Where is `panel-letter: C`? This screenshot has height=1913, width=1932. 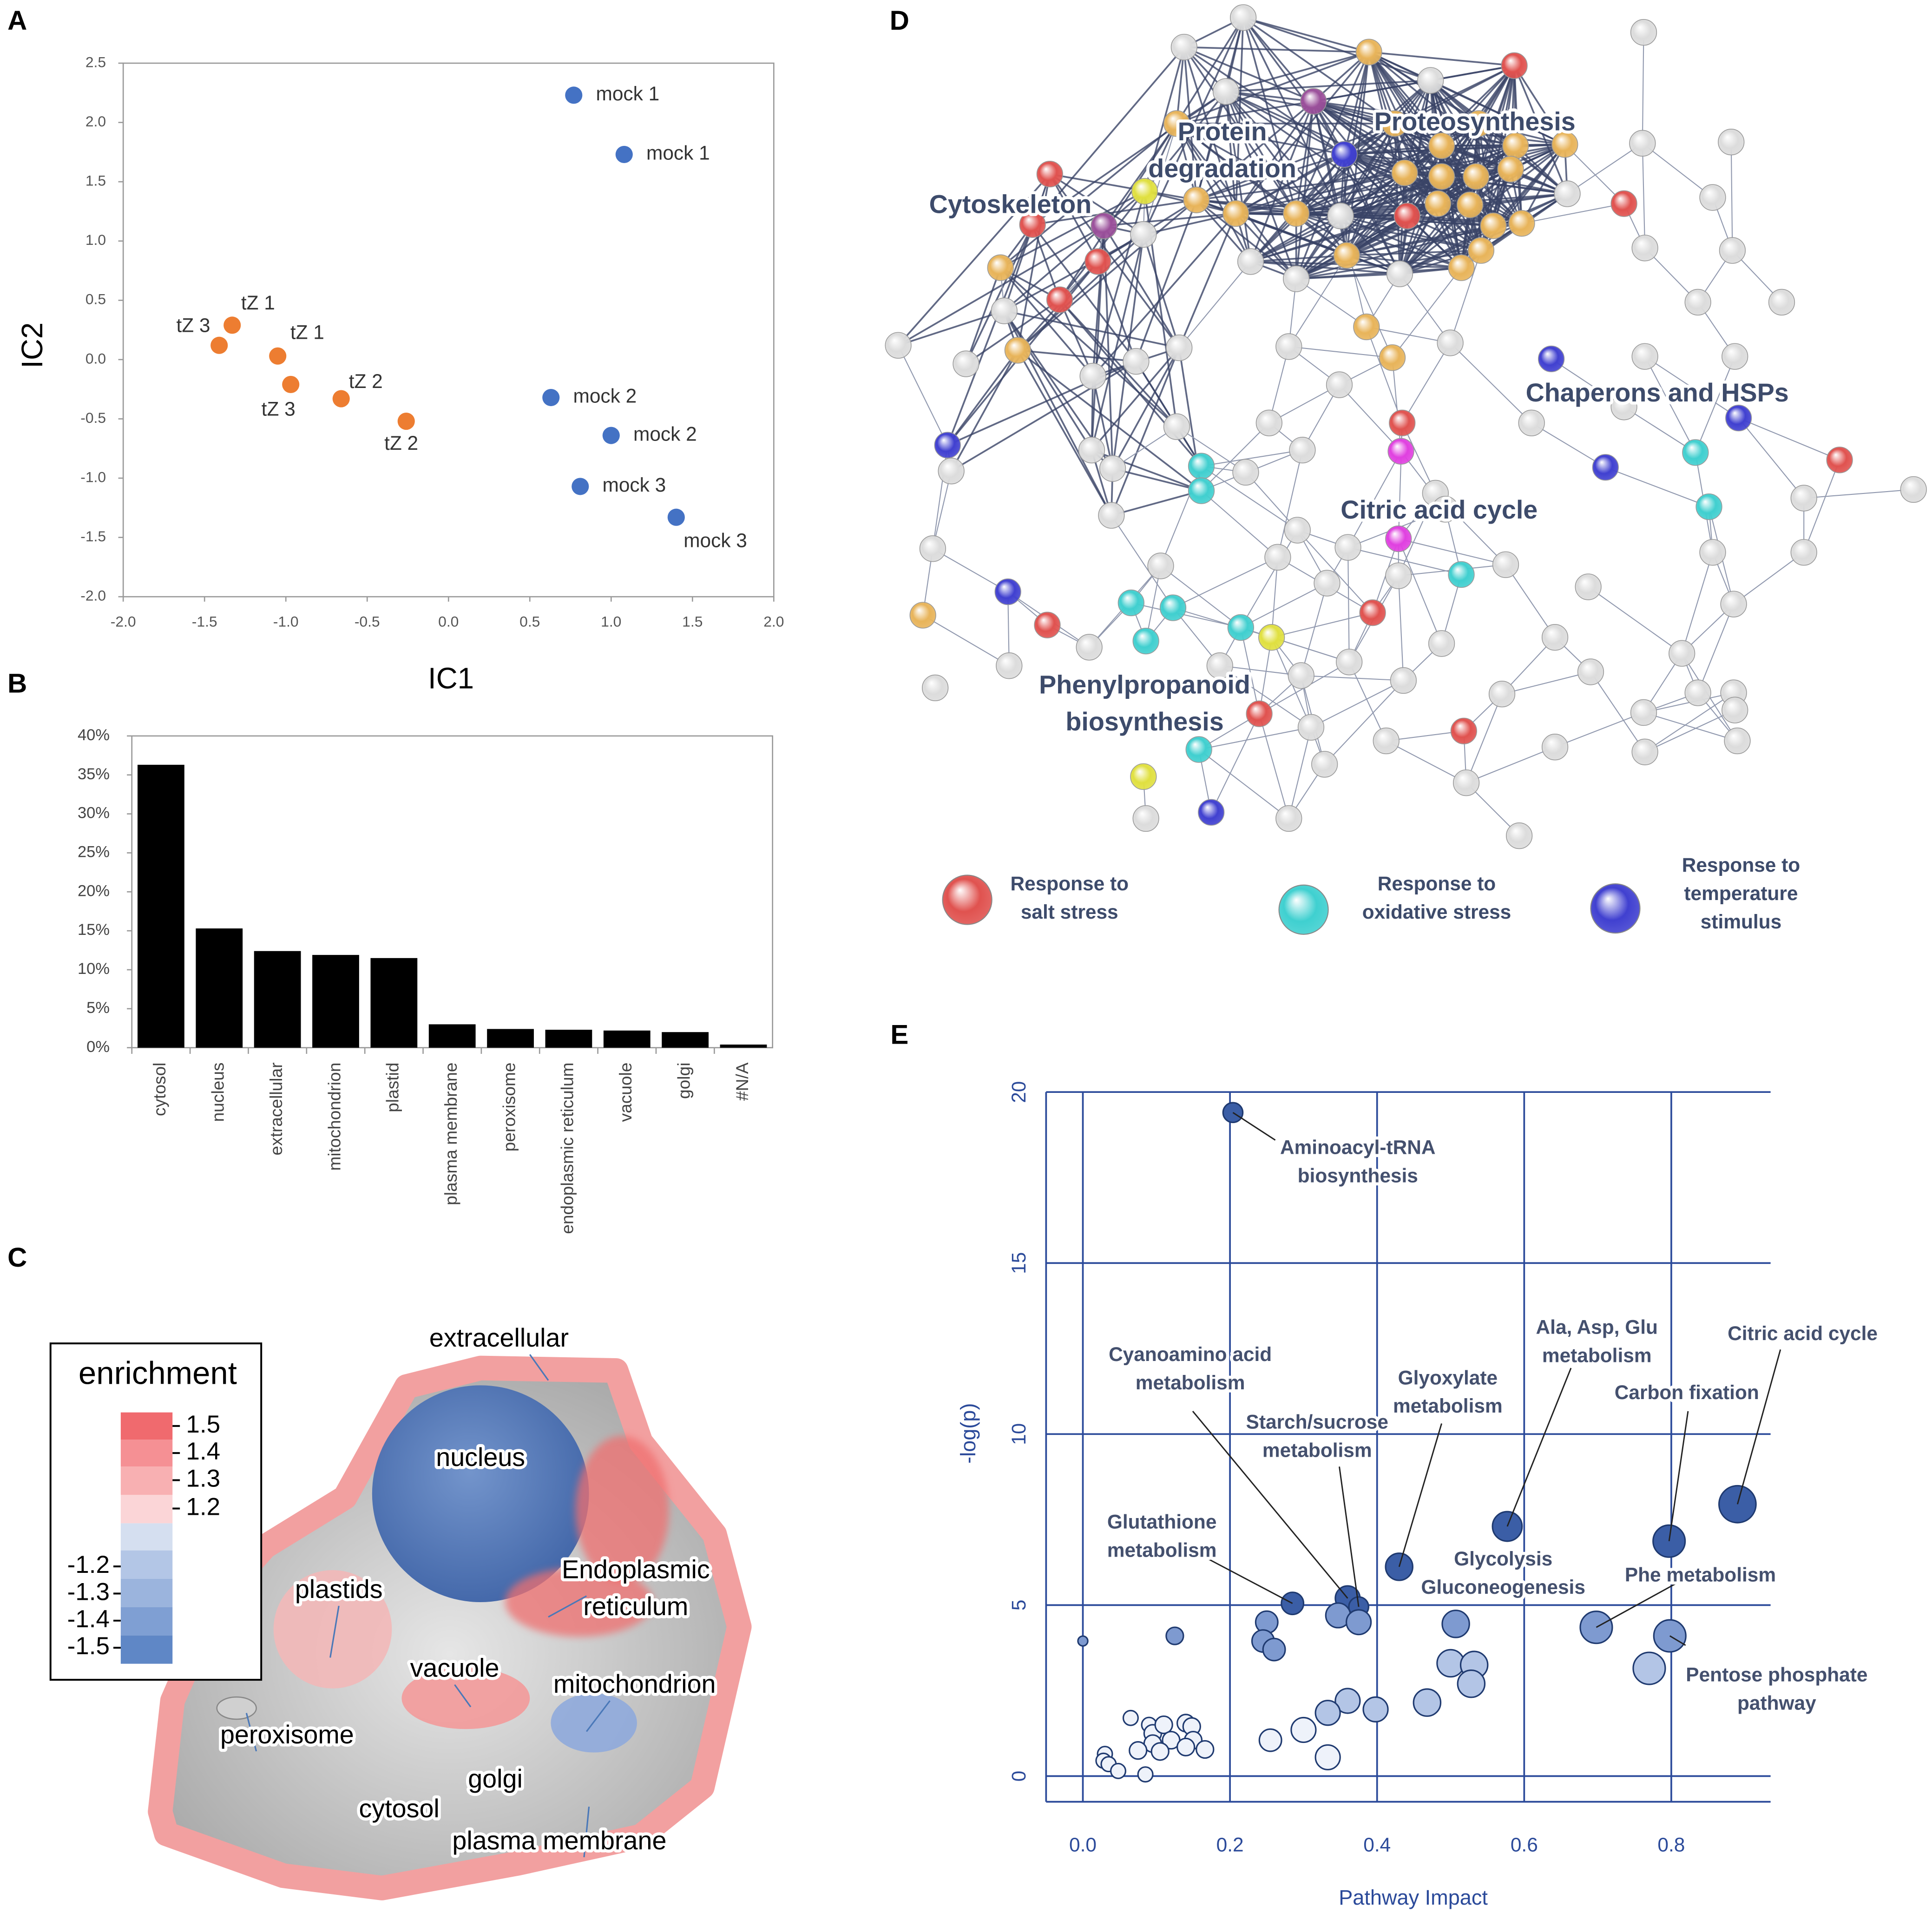
panel-letter: C is located at coordinates (17, 1258).